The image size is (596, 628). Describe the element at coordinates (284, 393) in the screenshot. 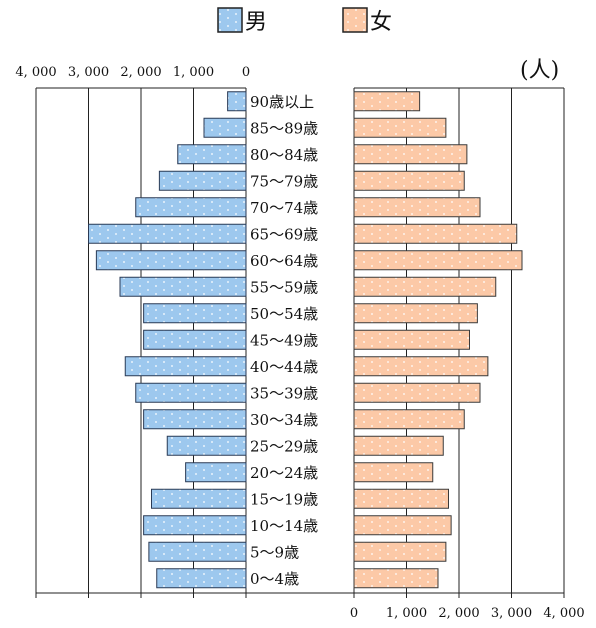

I see `age-label: 35～39歳` at that location.